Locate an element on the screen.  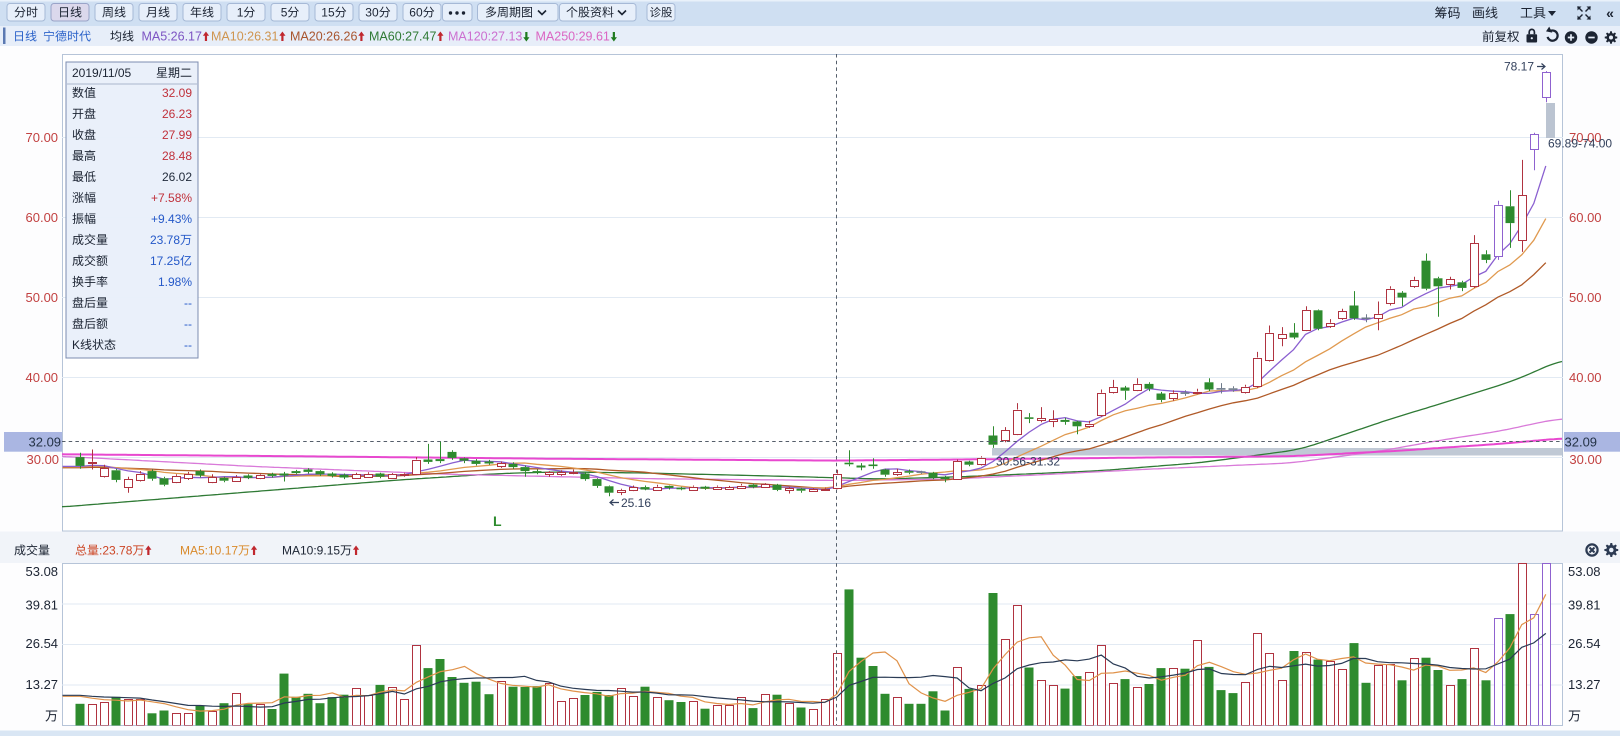
svg-text: MA5:26.17 is located at coordinates (172, 37).